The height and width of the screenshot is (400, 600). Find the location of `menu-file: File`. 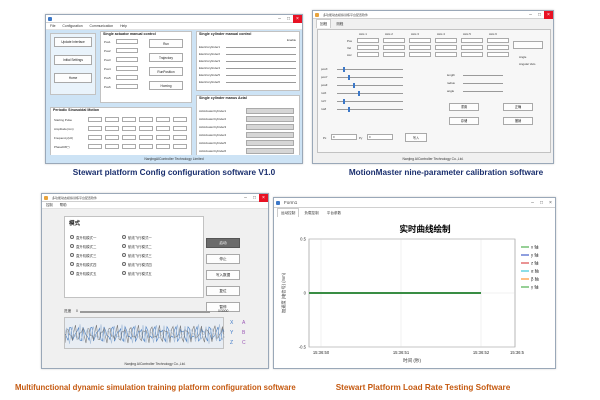

menu-file: File is located at coordinates (53, 26).